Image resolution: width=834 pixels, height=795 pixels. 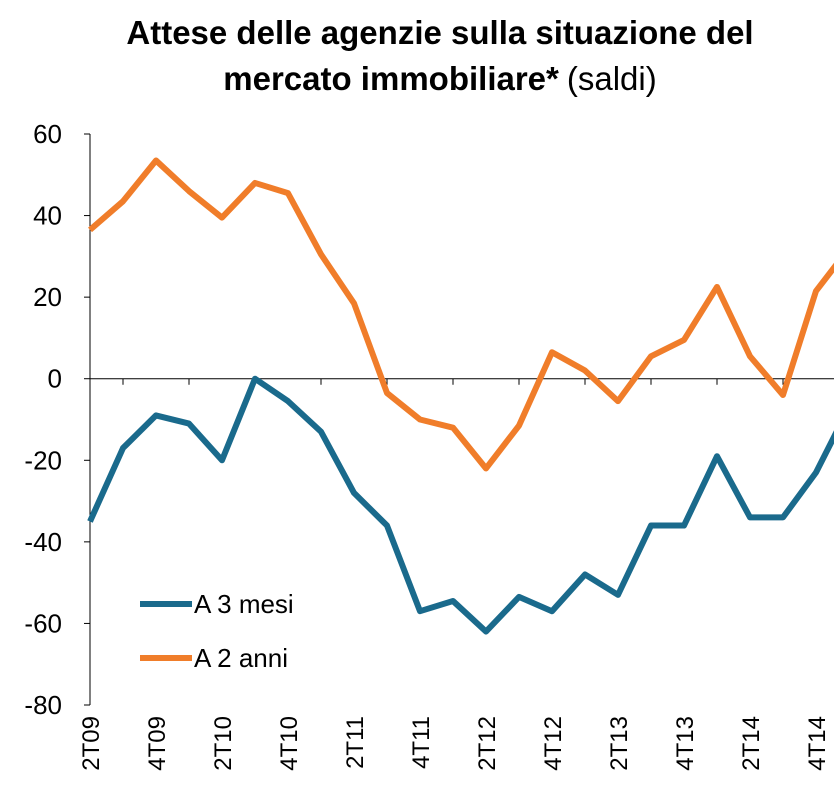 I want to click on y-tick-label: 20, so click(x=47, y=297).